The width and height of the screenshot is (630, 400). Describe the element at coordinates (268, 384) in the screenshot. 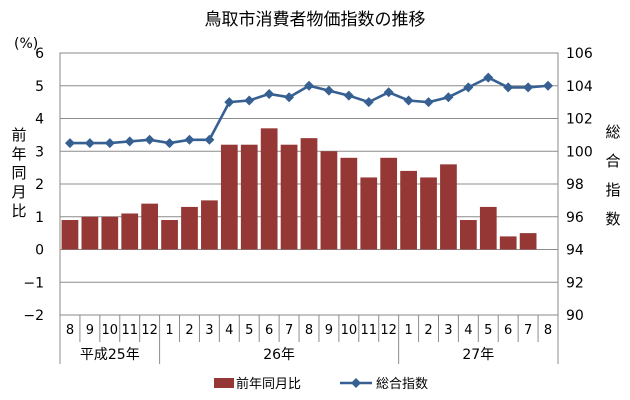

I see `legend-bar-label: 前年同月比` at that location.